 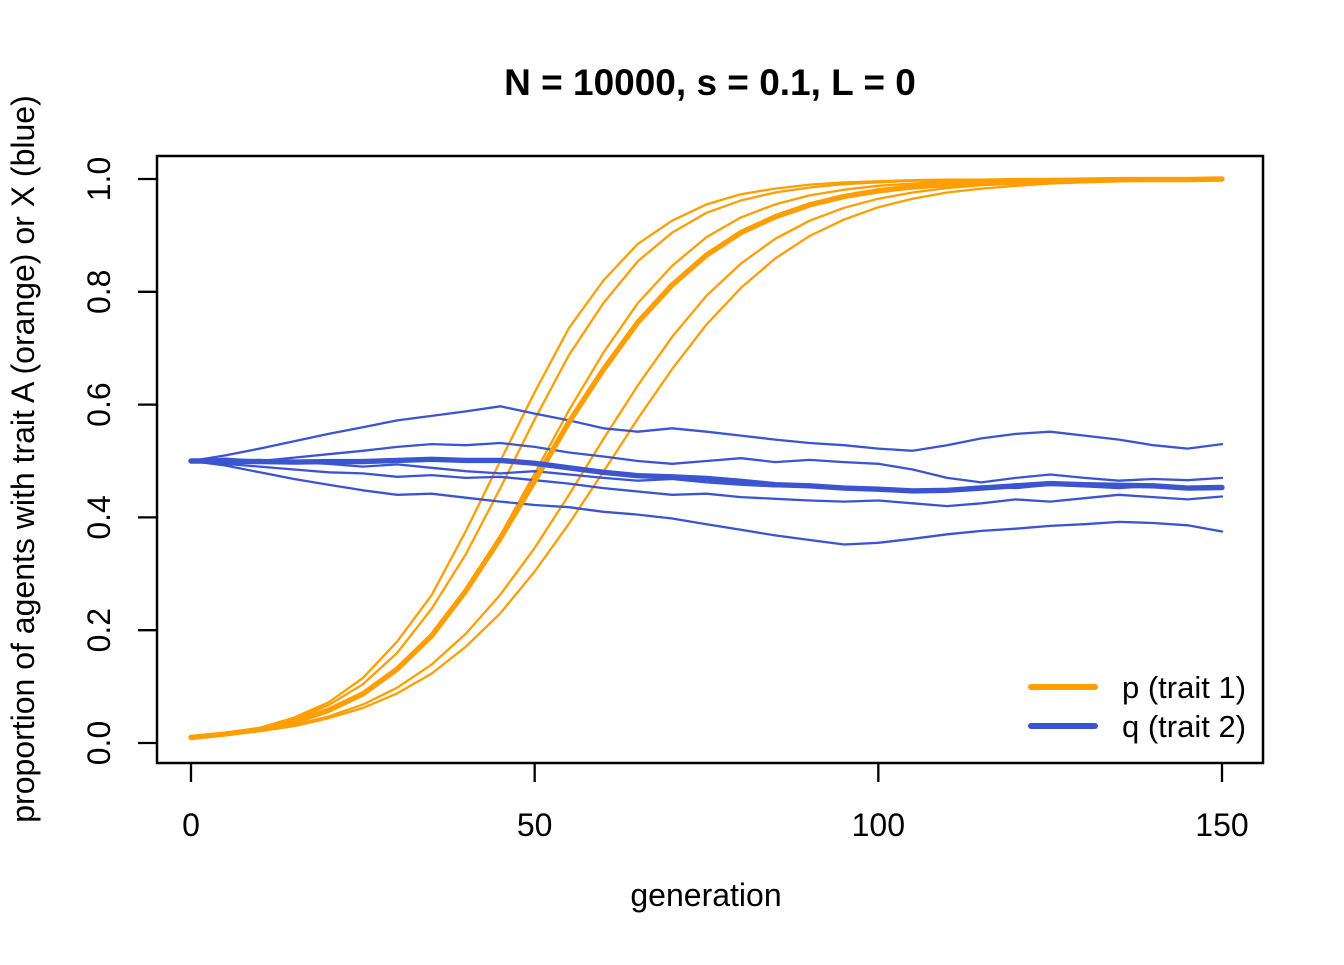 What do you see at coordinates (535, 825) in the screenshot?
I see `x-tick-label: 50` at bounding box center [535, 825].